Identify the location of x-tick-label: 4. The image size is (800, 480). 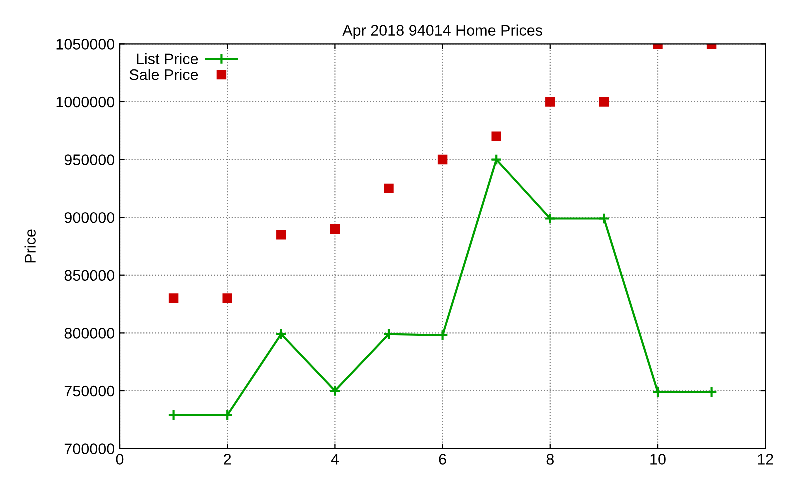
(335, 459).